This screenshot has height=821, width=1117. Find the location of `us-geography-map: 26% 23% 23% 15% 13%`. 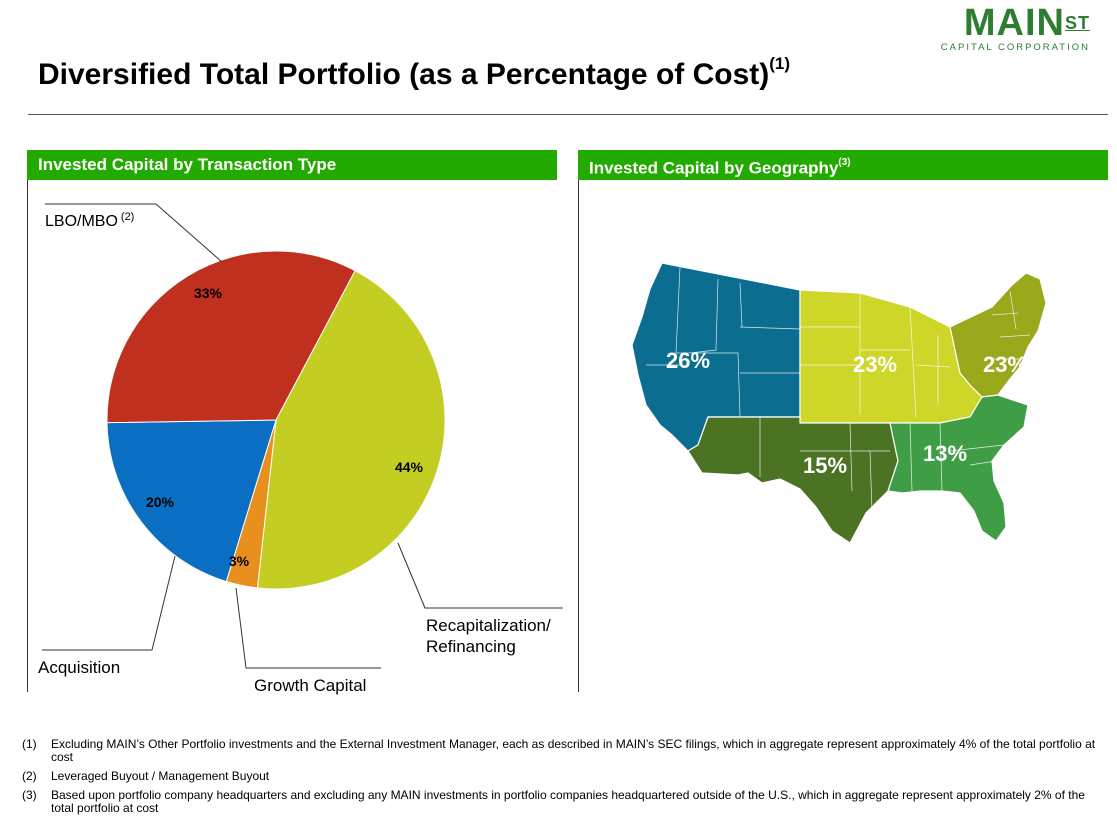

us-geography-map: 26% 23% 23% 15% 13% is located at coordinates (839, 403).